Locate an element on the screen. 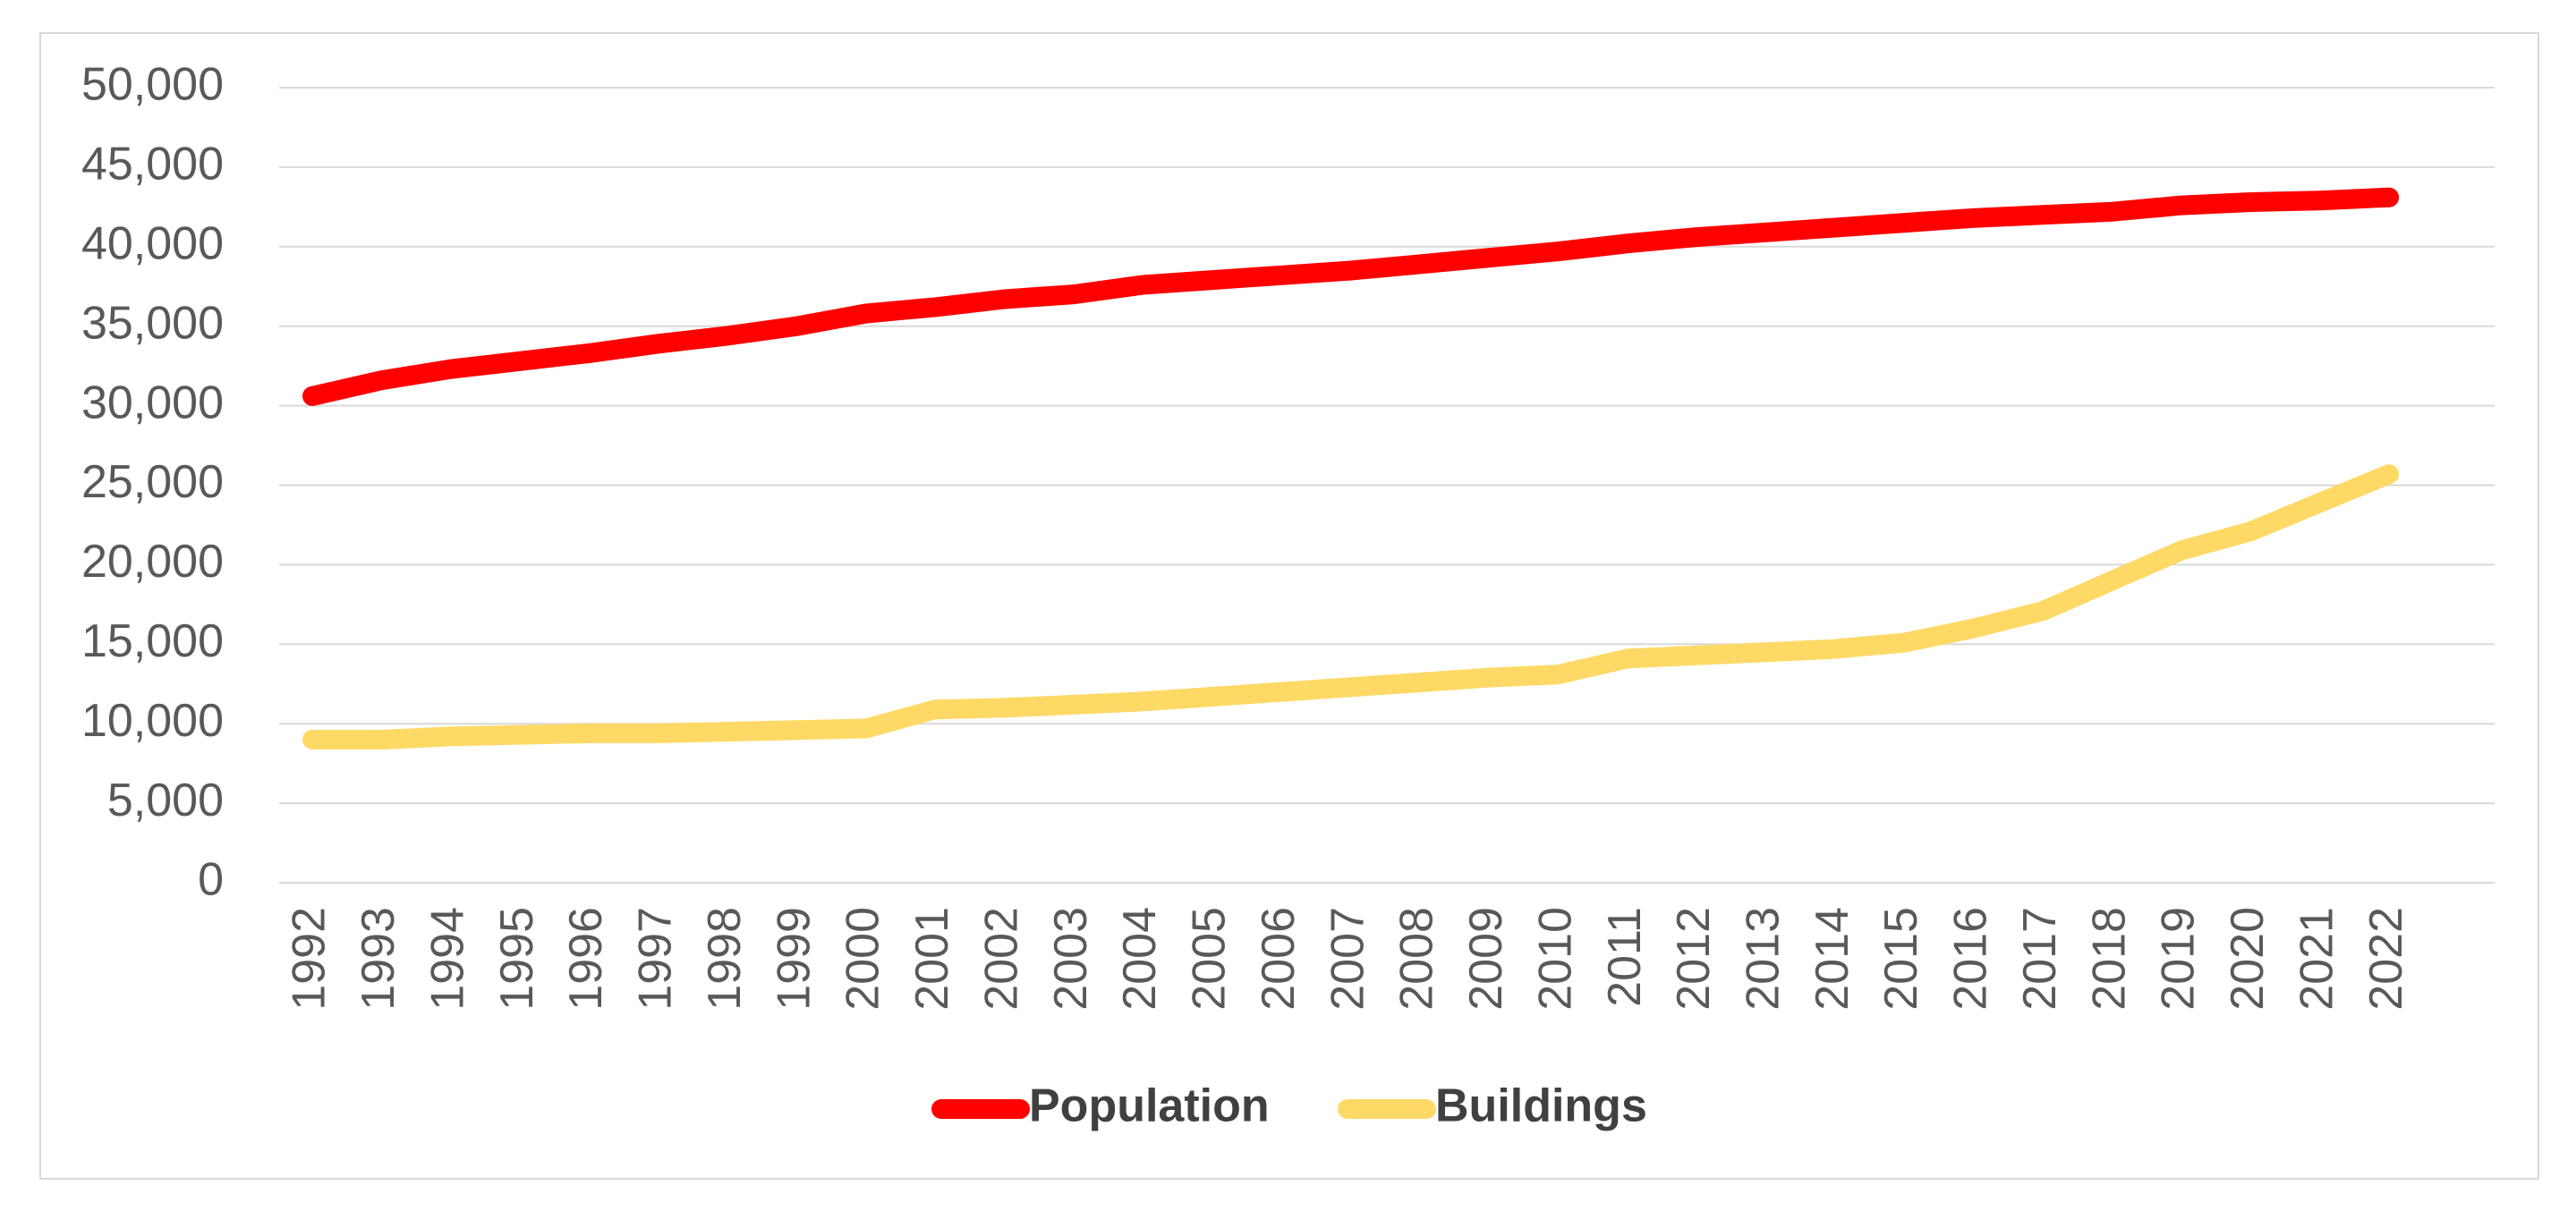 This screenshot has height=1211, width=2576. y-tick-label: 5,000 is located at coordinates (165, 800).